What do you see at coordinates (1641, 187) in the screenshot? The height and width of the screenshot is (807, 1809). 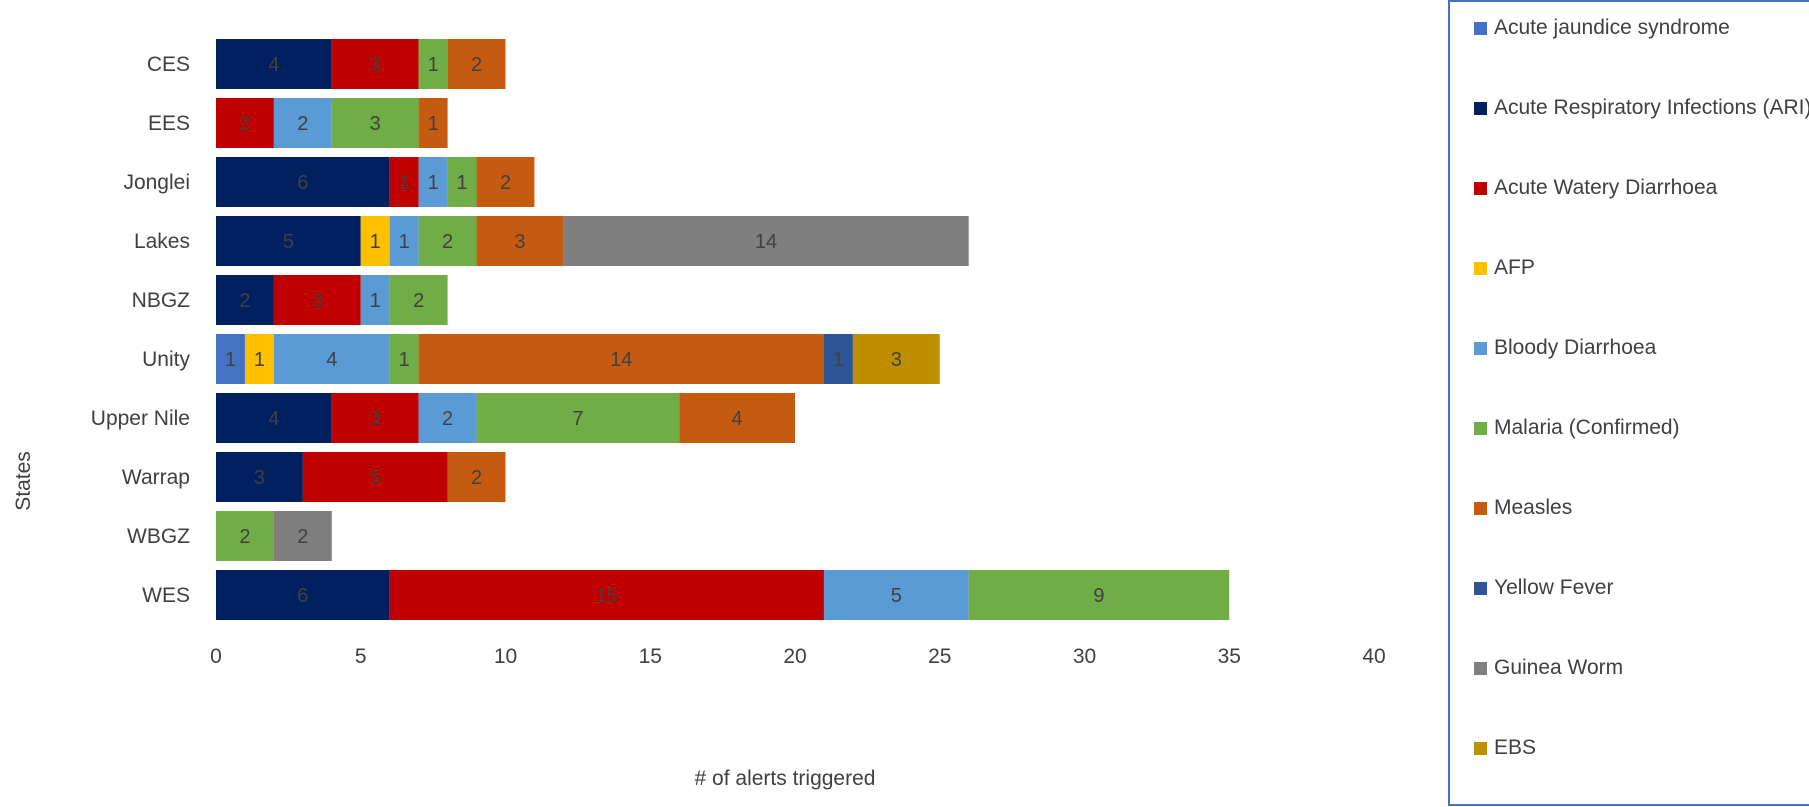 I see `legend-item: Acute Watery Diarrhoea` at bounding box center [1641, 187].